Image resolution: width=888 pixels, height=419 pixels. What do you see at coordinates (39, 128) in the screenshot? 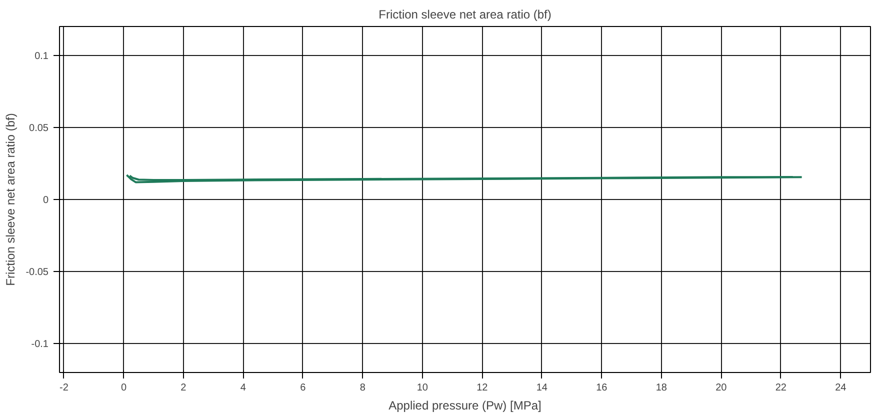
I see `y-tick-label: 0.05` at bounding box center [39, 128].